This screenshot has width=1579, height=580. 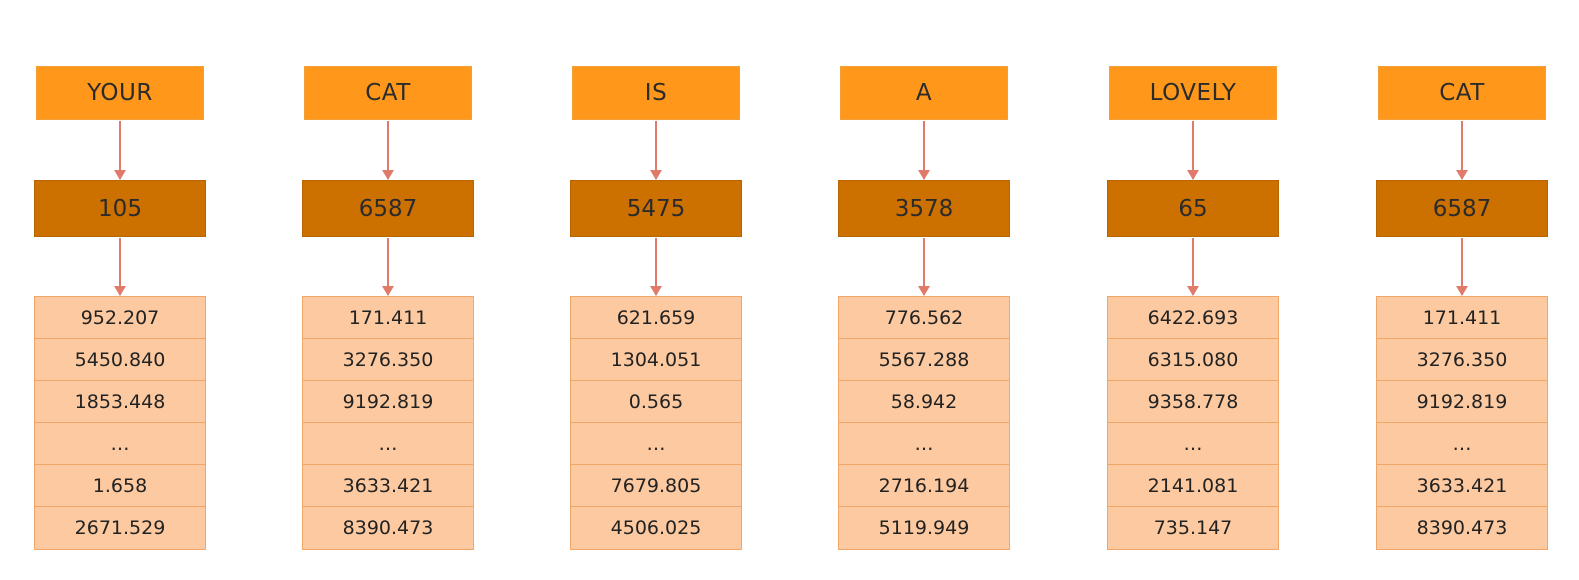 What do you see at coordinates (924, 208) in the screenshot?
I see `token-id-box: 3578` at bounding box center [924, 208].